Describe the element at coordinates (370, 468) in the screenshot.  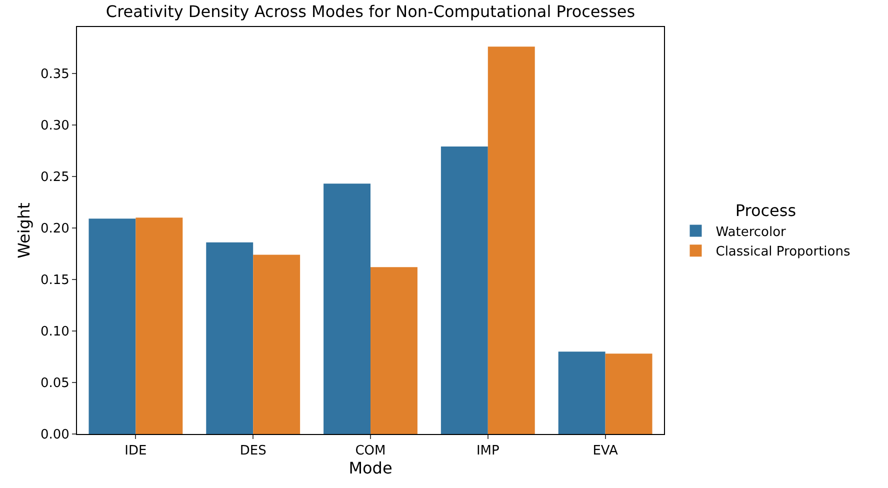
I see `x-axis-title: Mode` at that location.